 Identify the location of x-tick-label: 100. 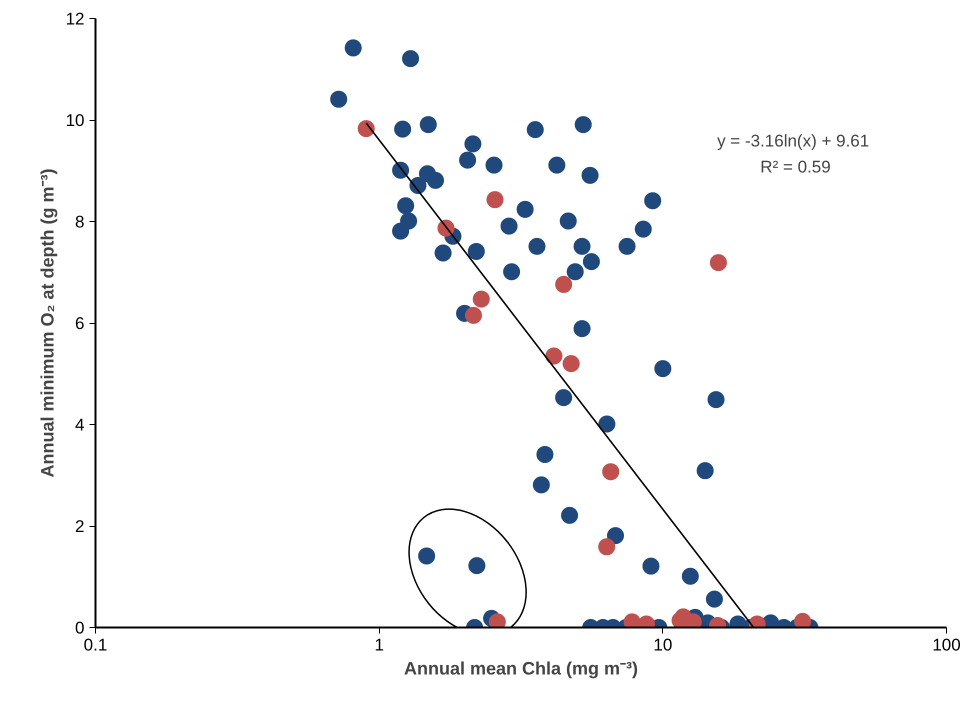
(946, 645).